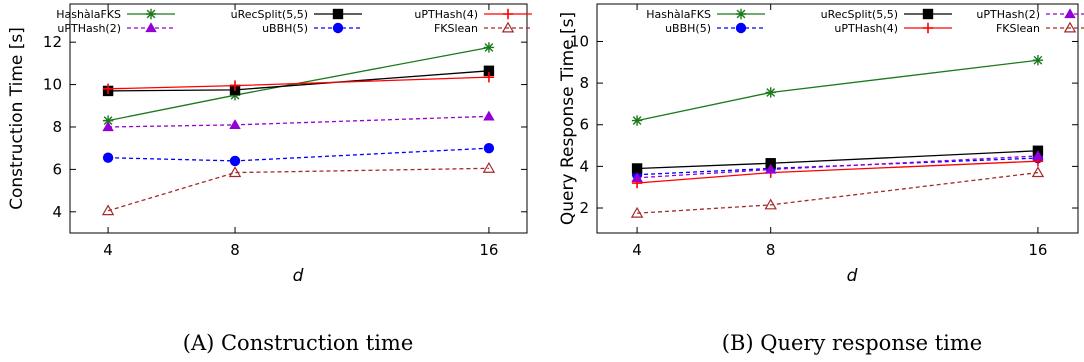 This screenshot has width=1084, height=362. Describe the element at coordinates (568, 118) in the screenshot. I see `y-axis-label: Query Response Time [s]` at that location.